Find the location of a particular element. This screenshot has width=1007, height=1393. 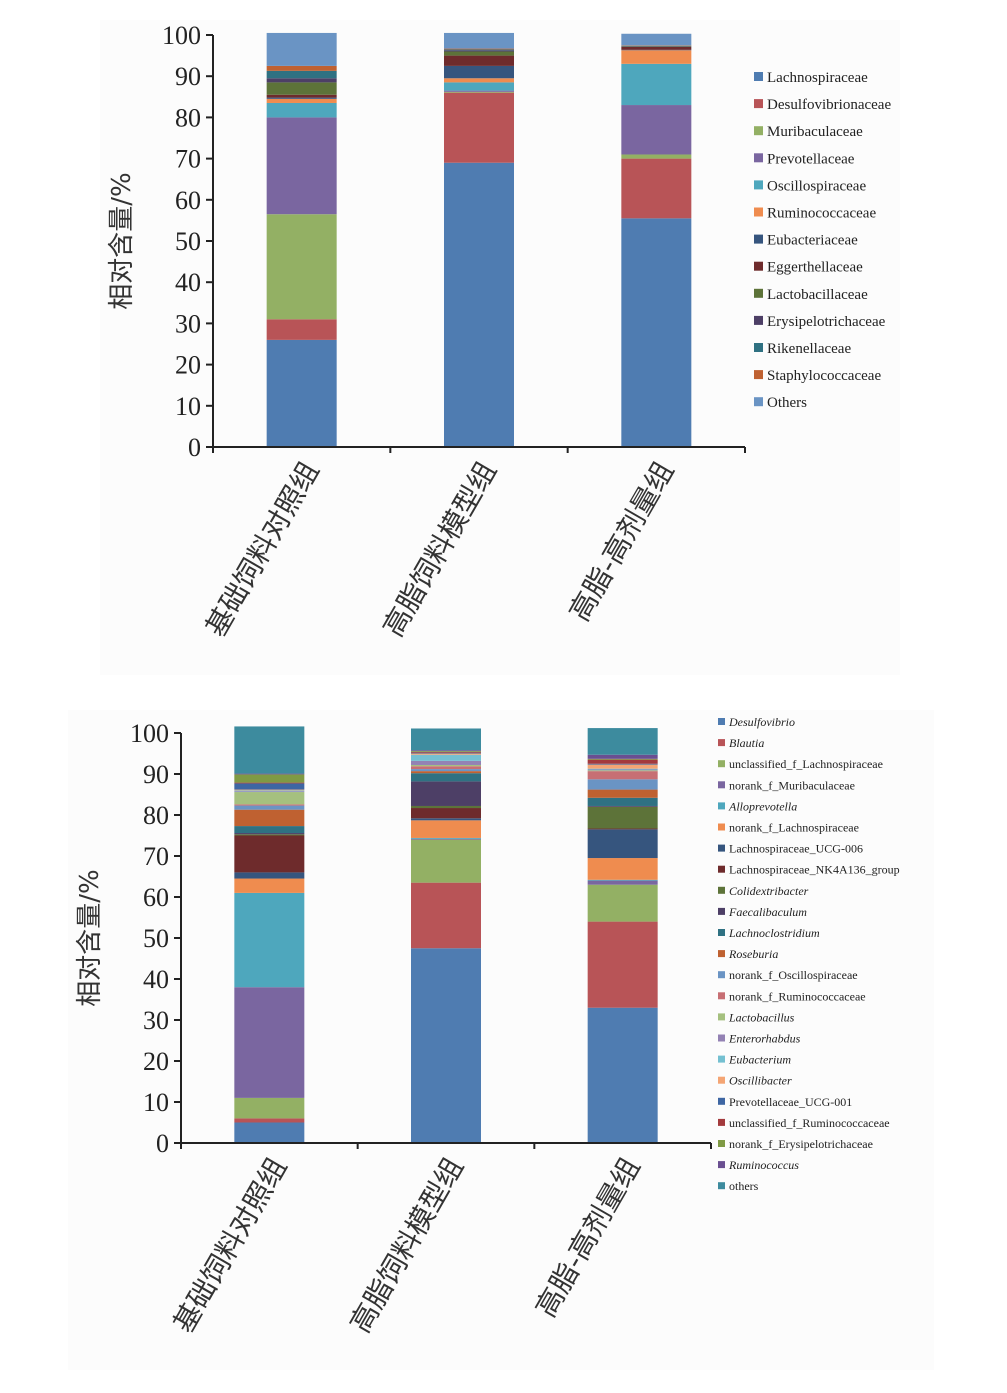

y-tick-label: 40 is located at coordinates (156, 979).